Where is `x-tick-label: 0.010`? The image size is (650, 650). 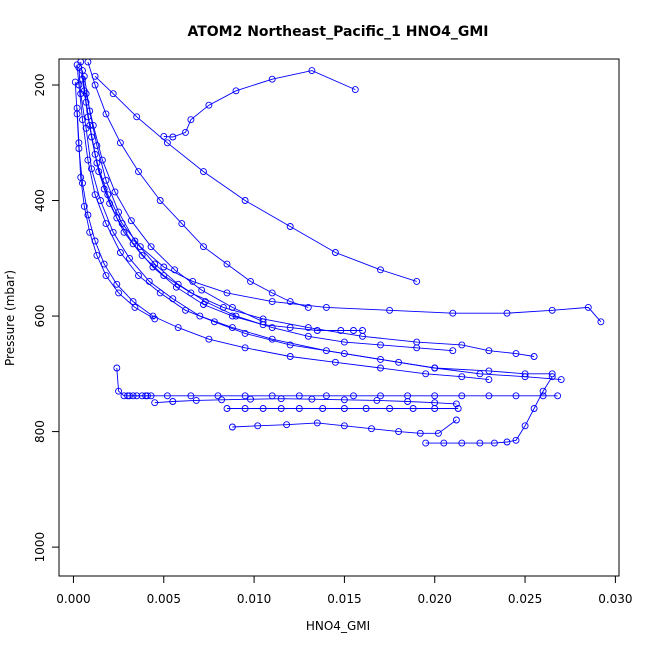
x-tick-label: 0.010 is located at coordinates (254, 599).